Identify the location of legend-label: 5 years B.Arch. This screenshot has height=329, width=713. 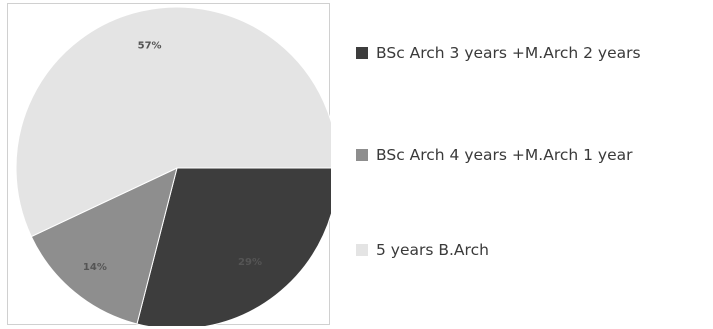
(432, 250).